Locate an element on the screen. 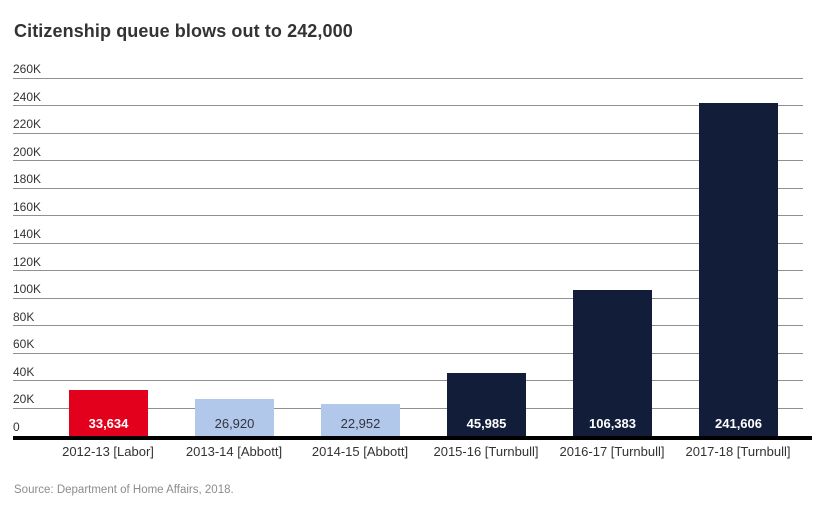 This screenshot has height=512, width=828. y-axis-tick-label: 140K is located at coordinates (27, 234).